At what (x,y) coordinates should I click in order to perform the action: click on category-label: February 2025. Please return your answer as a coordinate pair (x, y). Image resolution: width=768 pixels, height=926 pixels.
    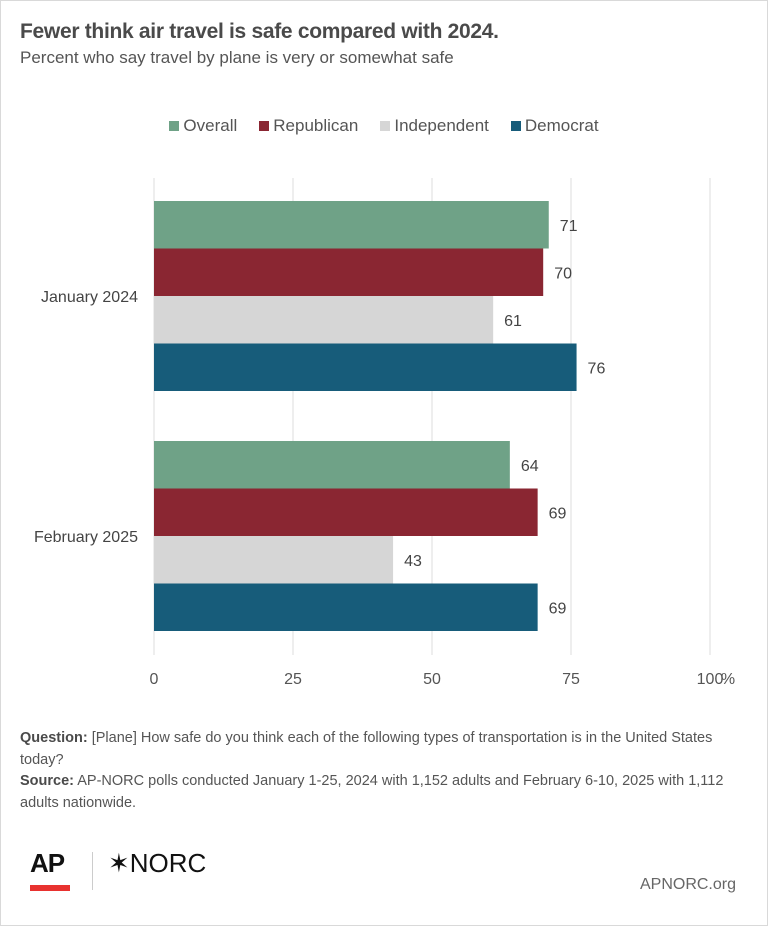
    Looking at the image, I should click on (86, 537).